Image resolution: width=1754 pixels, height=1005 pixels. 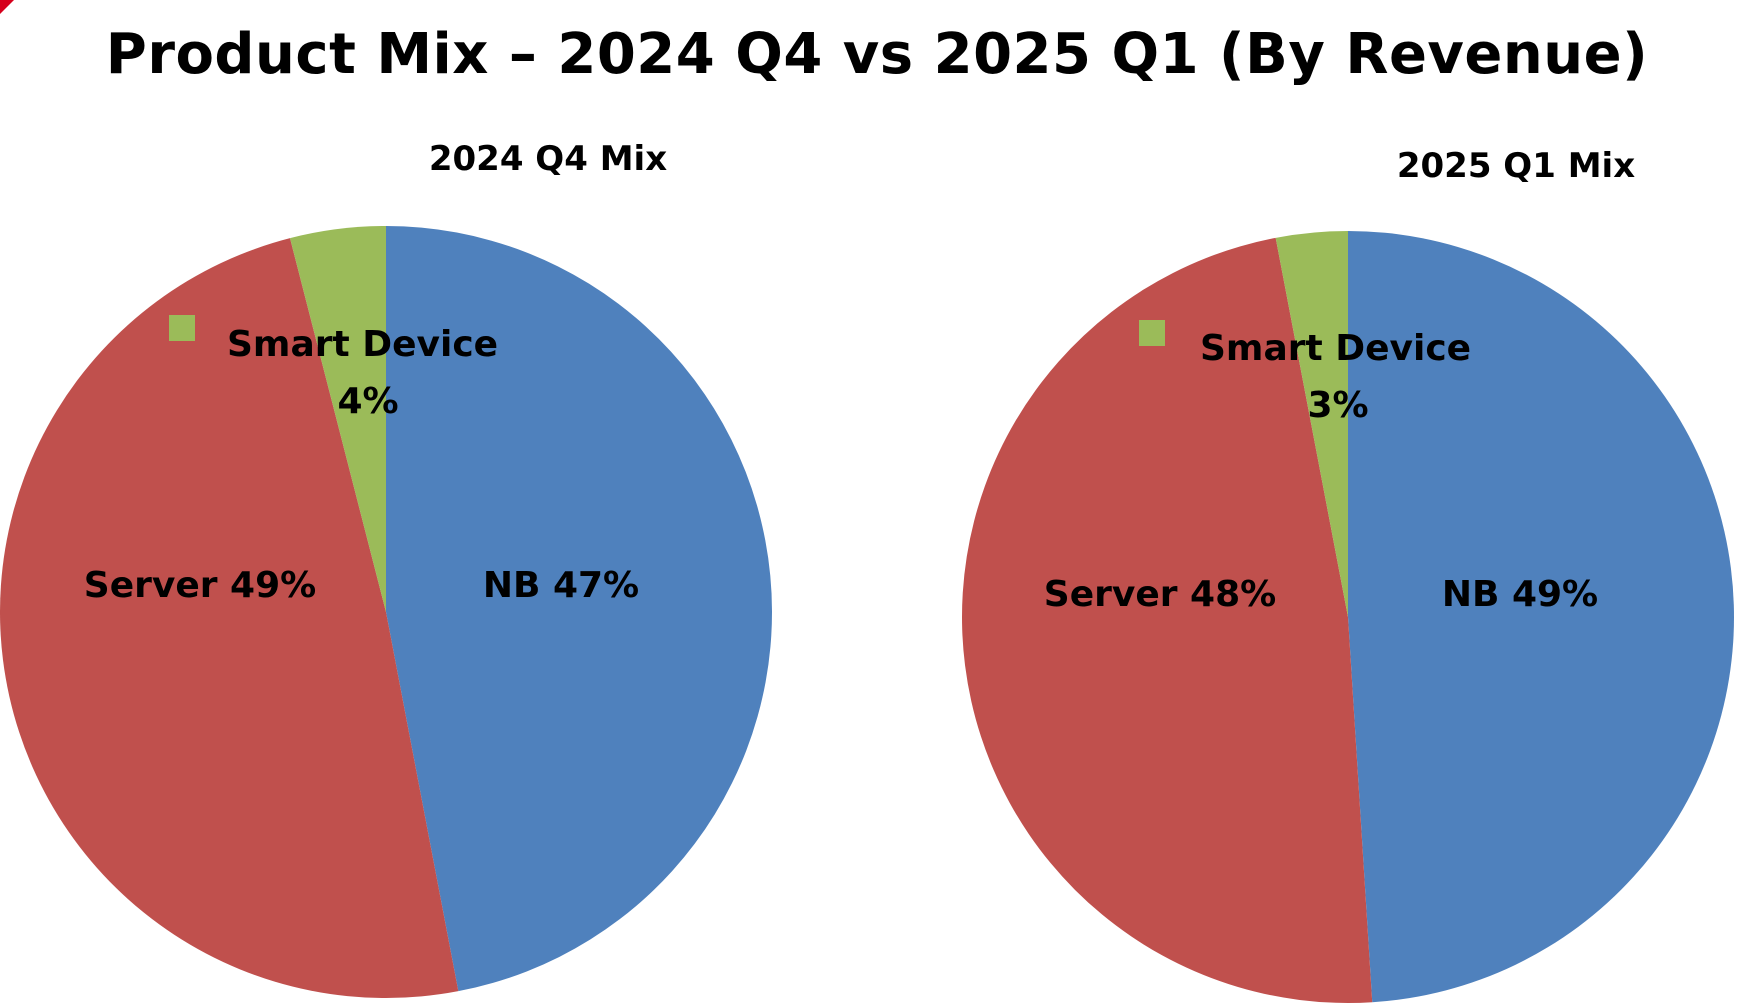 I want to click on slice-label-smart-device-2025-q1: Smart Device, so click(x=1335, y=348).